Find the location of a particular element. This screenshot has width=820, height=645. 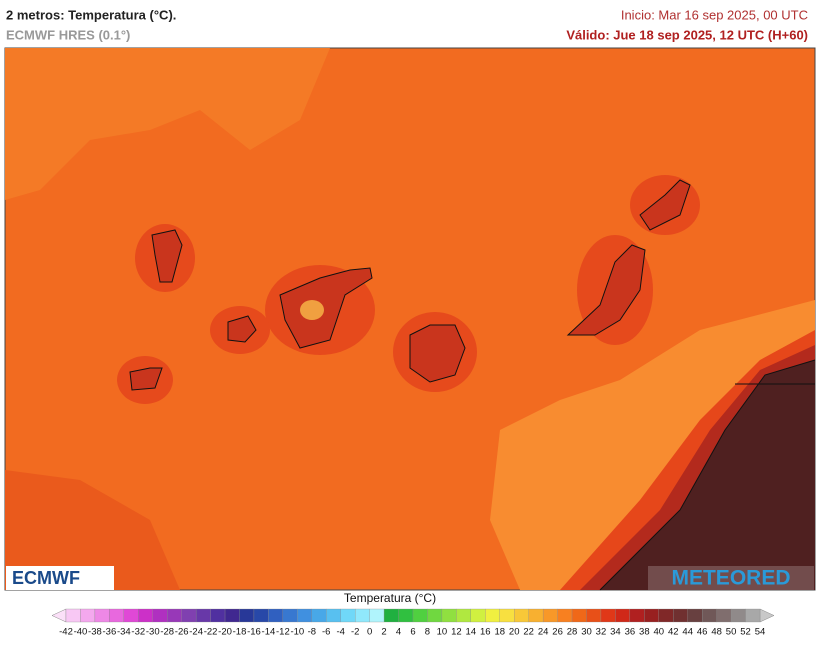

colorbar-tick-label: 14 is located at coordinates (471, 632).